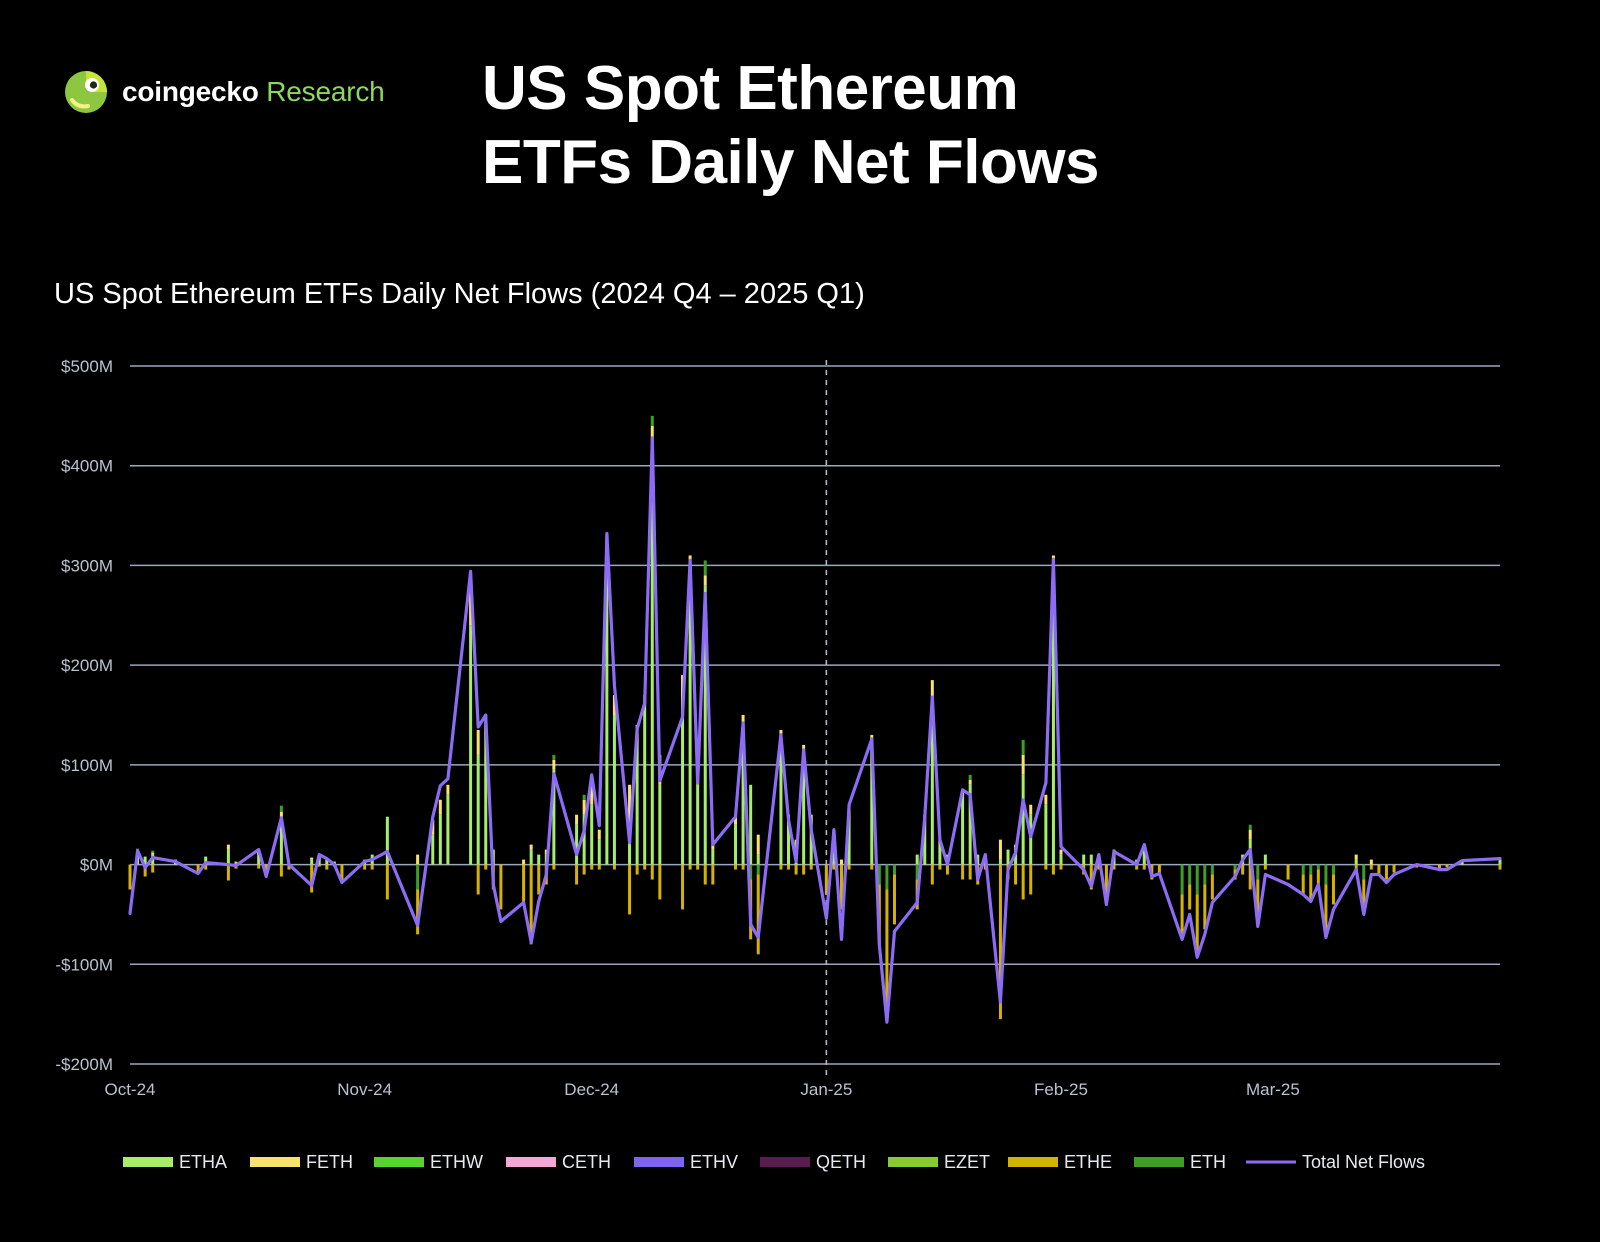 This screenshot has width=1600, height=1242. Describe the element at coordinates (325, 91) in the screenshot. I see `brand-name-light: Research` at that location.